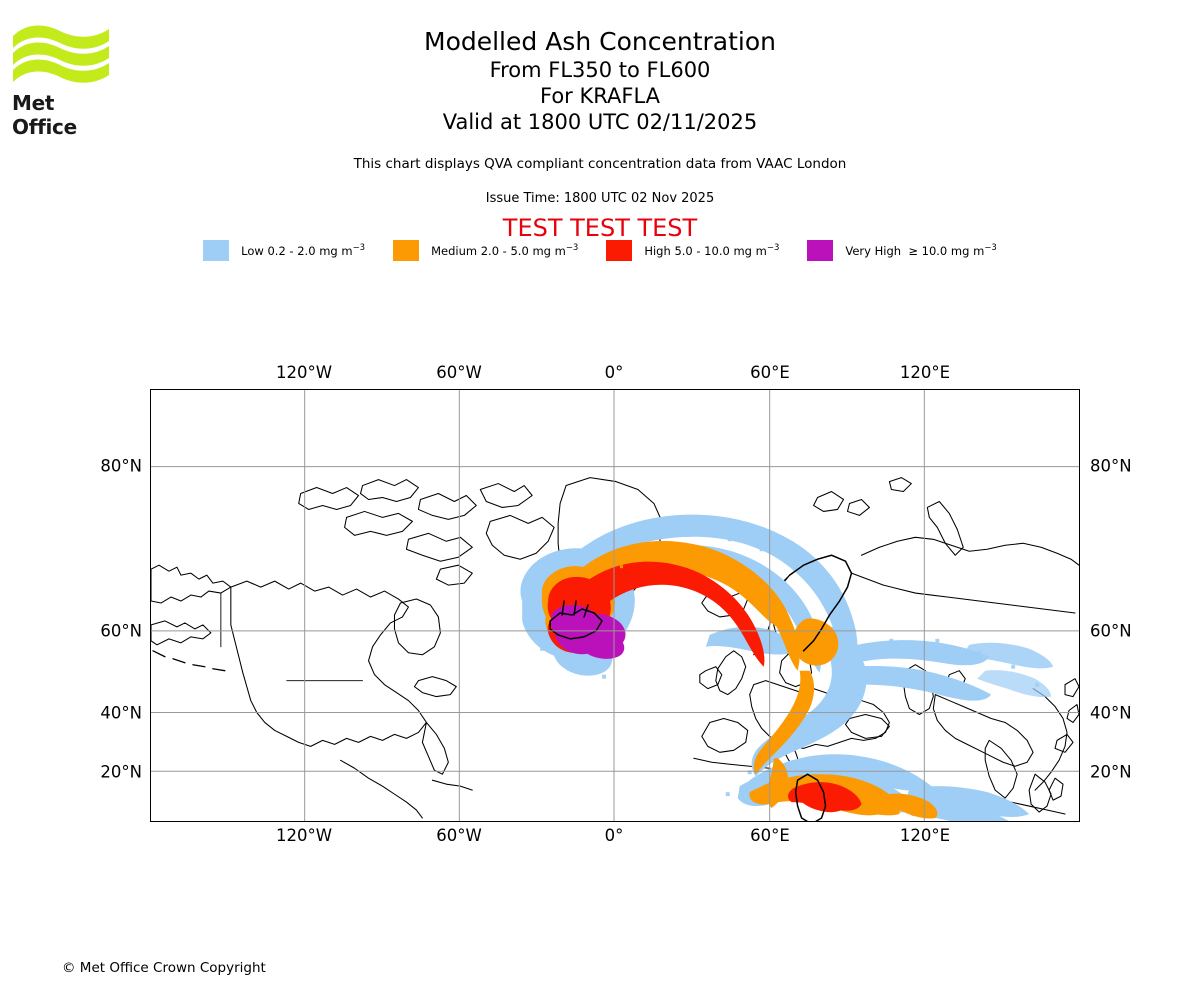  Describe the element at coordinates (600, 122) in the screenshot. I see `valid-time: Valid at 1800 UTC 02/11/2025` at that location.